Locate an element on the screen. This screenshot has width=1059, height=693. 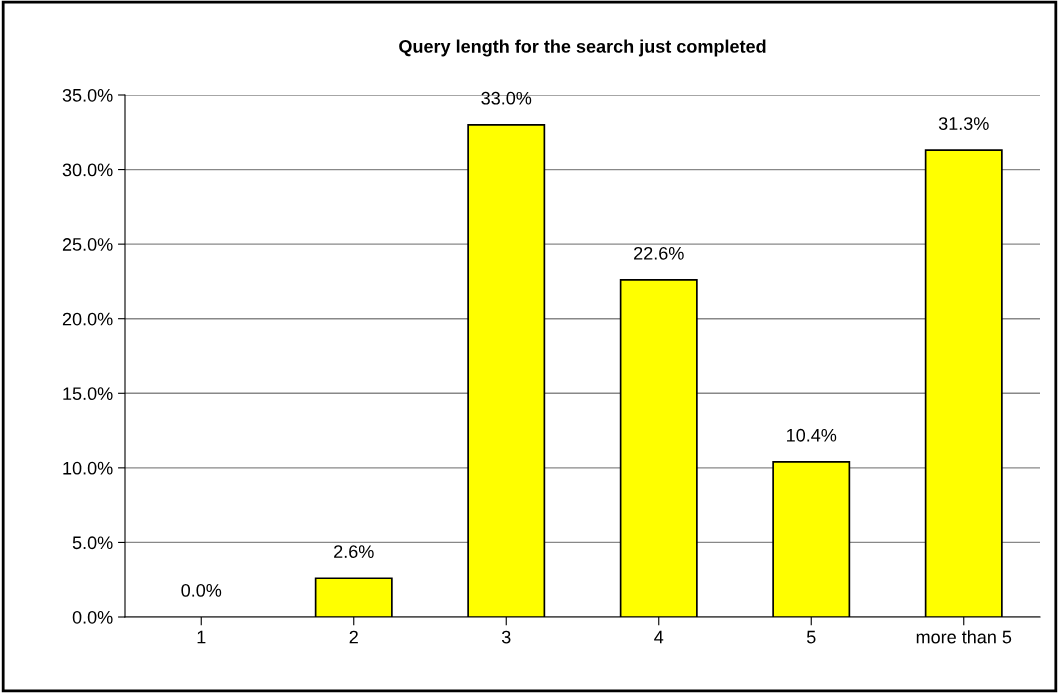
data-label: 33.0% is located at coordinates (506, 98).